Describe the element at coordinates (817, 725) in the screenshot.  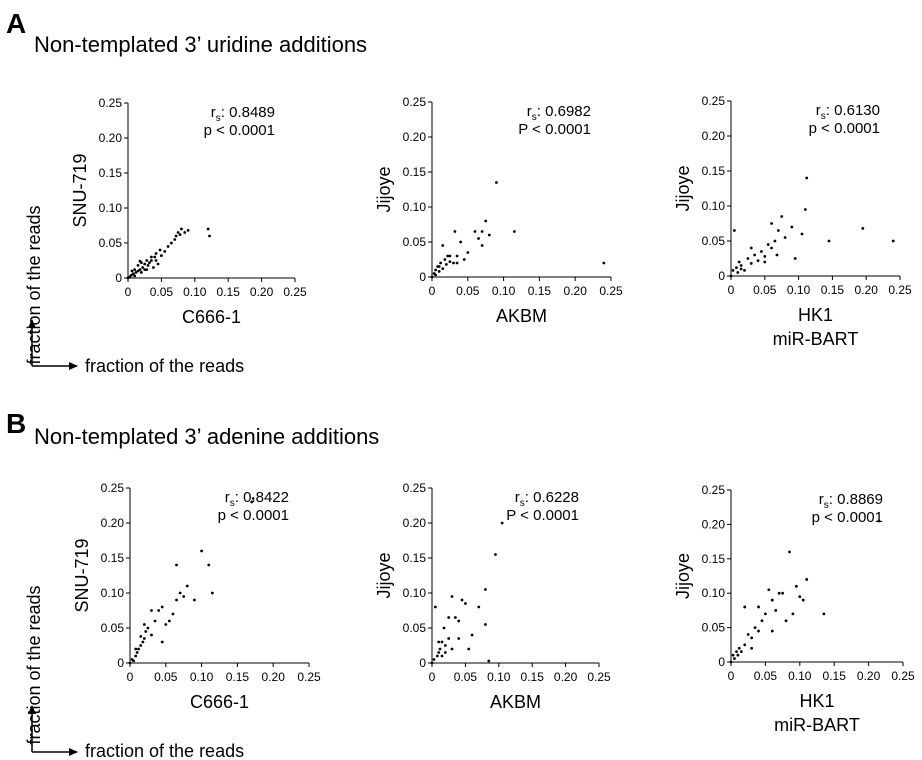
I see `x-axis-label-line2: miR-BART` at that location.